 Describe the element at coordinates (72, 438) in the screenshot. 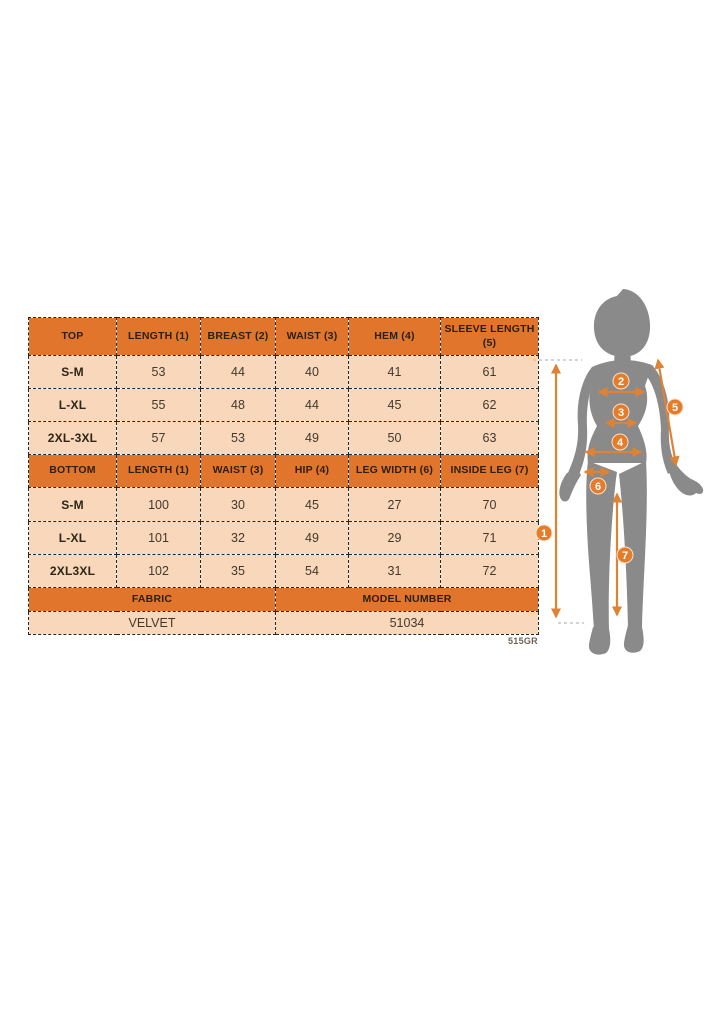

I see `size-cell: 2XL-3XL` at that location.